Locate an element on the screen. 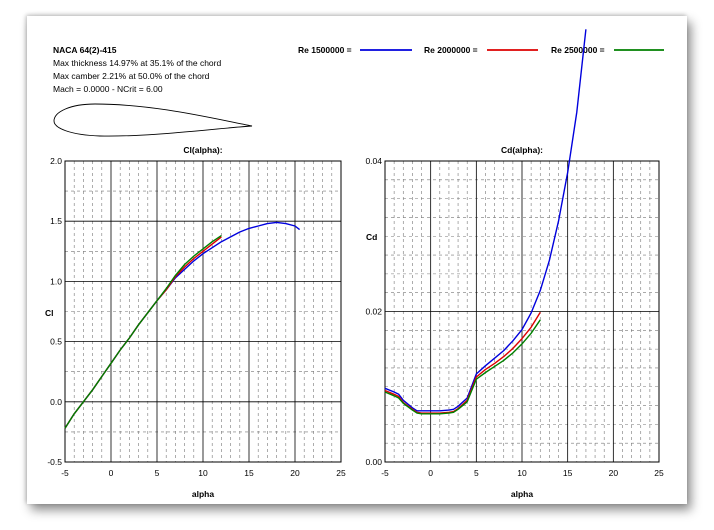 The width and height of the screenshot is (714, 530). cl-y-tick-label: 0.5 is located at coordinates (56, 342).